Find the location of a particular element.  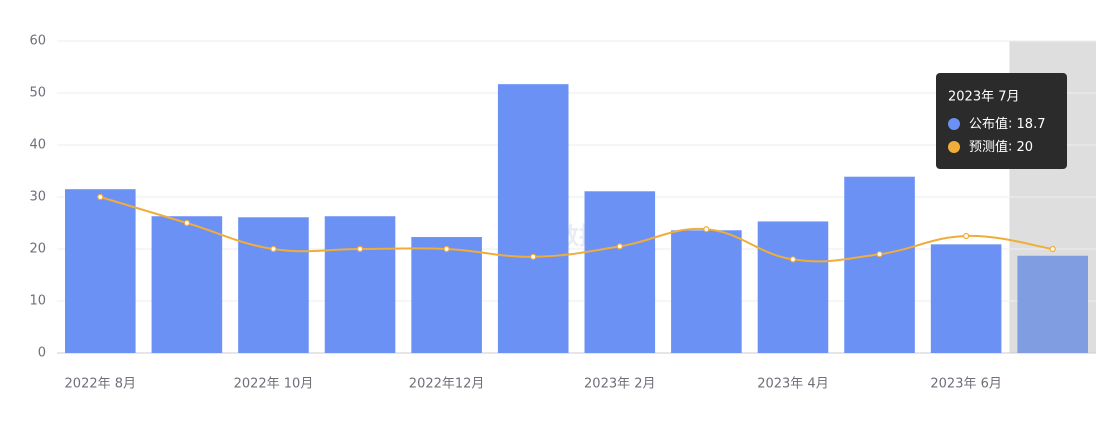

series-name: 预测值 is located at coordinates (988, 147).